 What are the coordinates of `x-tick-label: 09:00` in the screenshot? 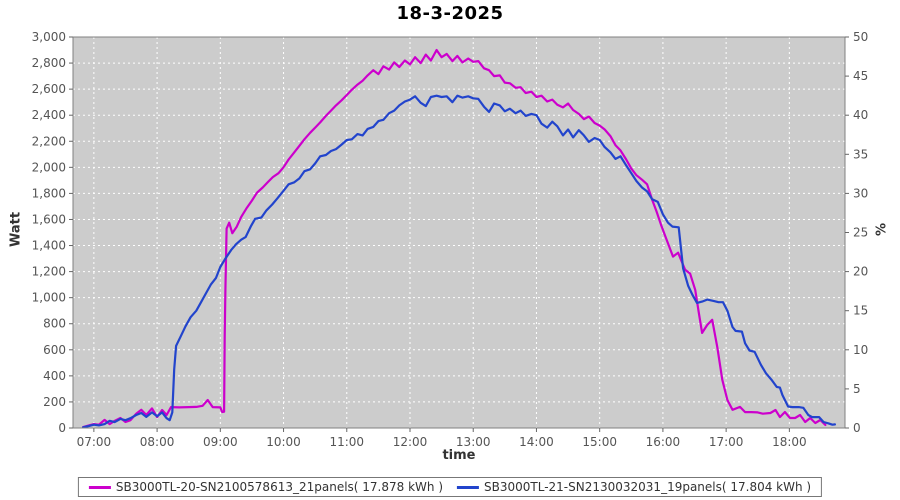 It's located at (220, 442).